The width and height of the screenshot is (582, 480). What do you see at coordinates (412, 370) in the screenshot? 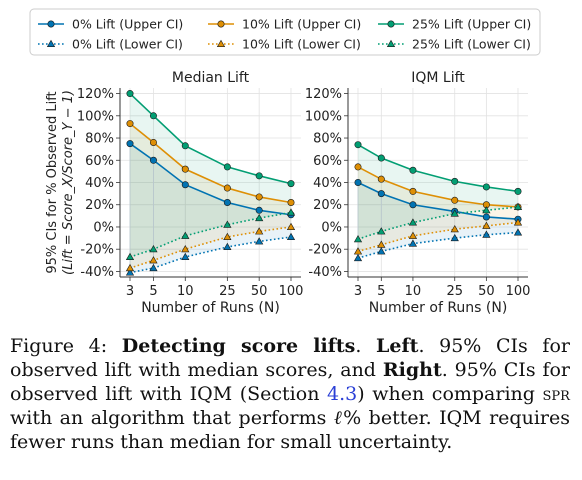
I see `caption-bold-right: Right` at bounding box center [412, 370].